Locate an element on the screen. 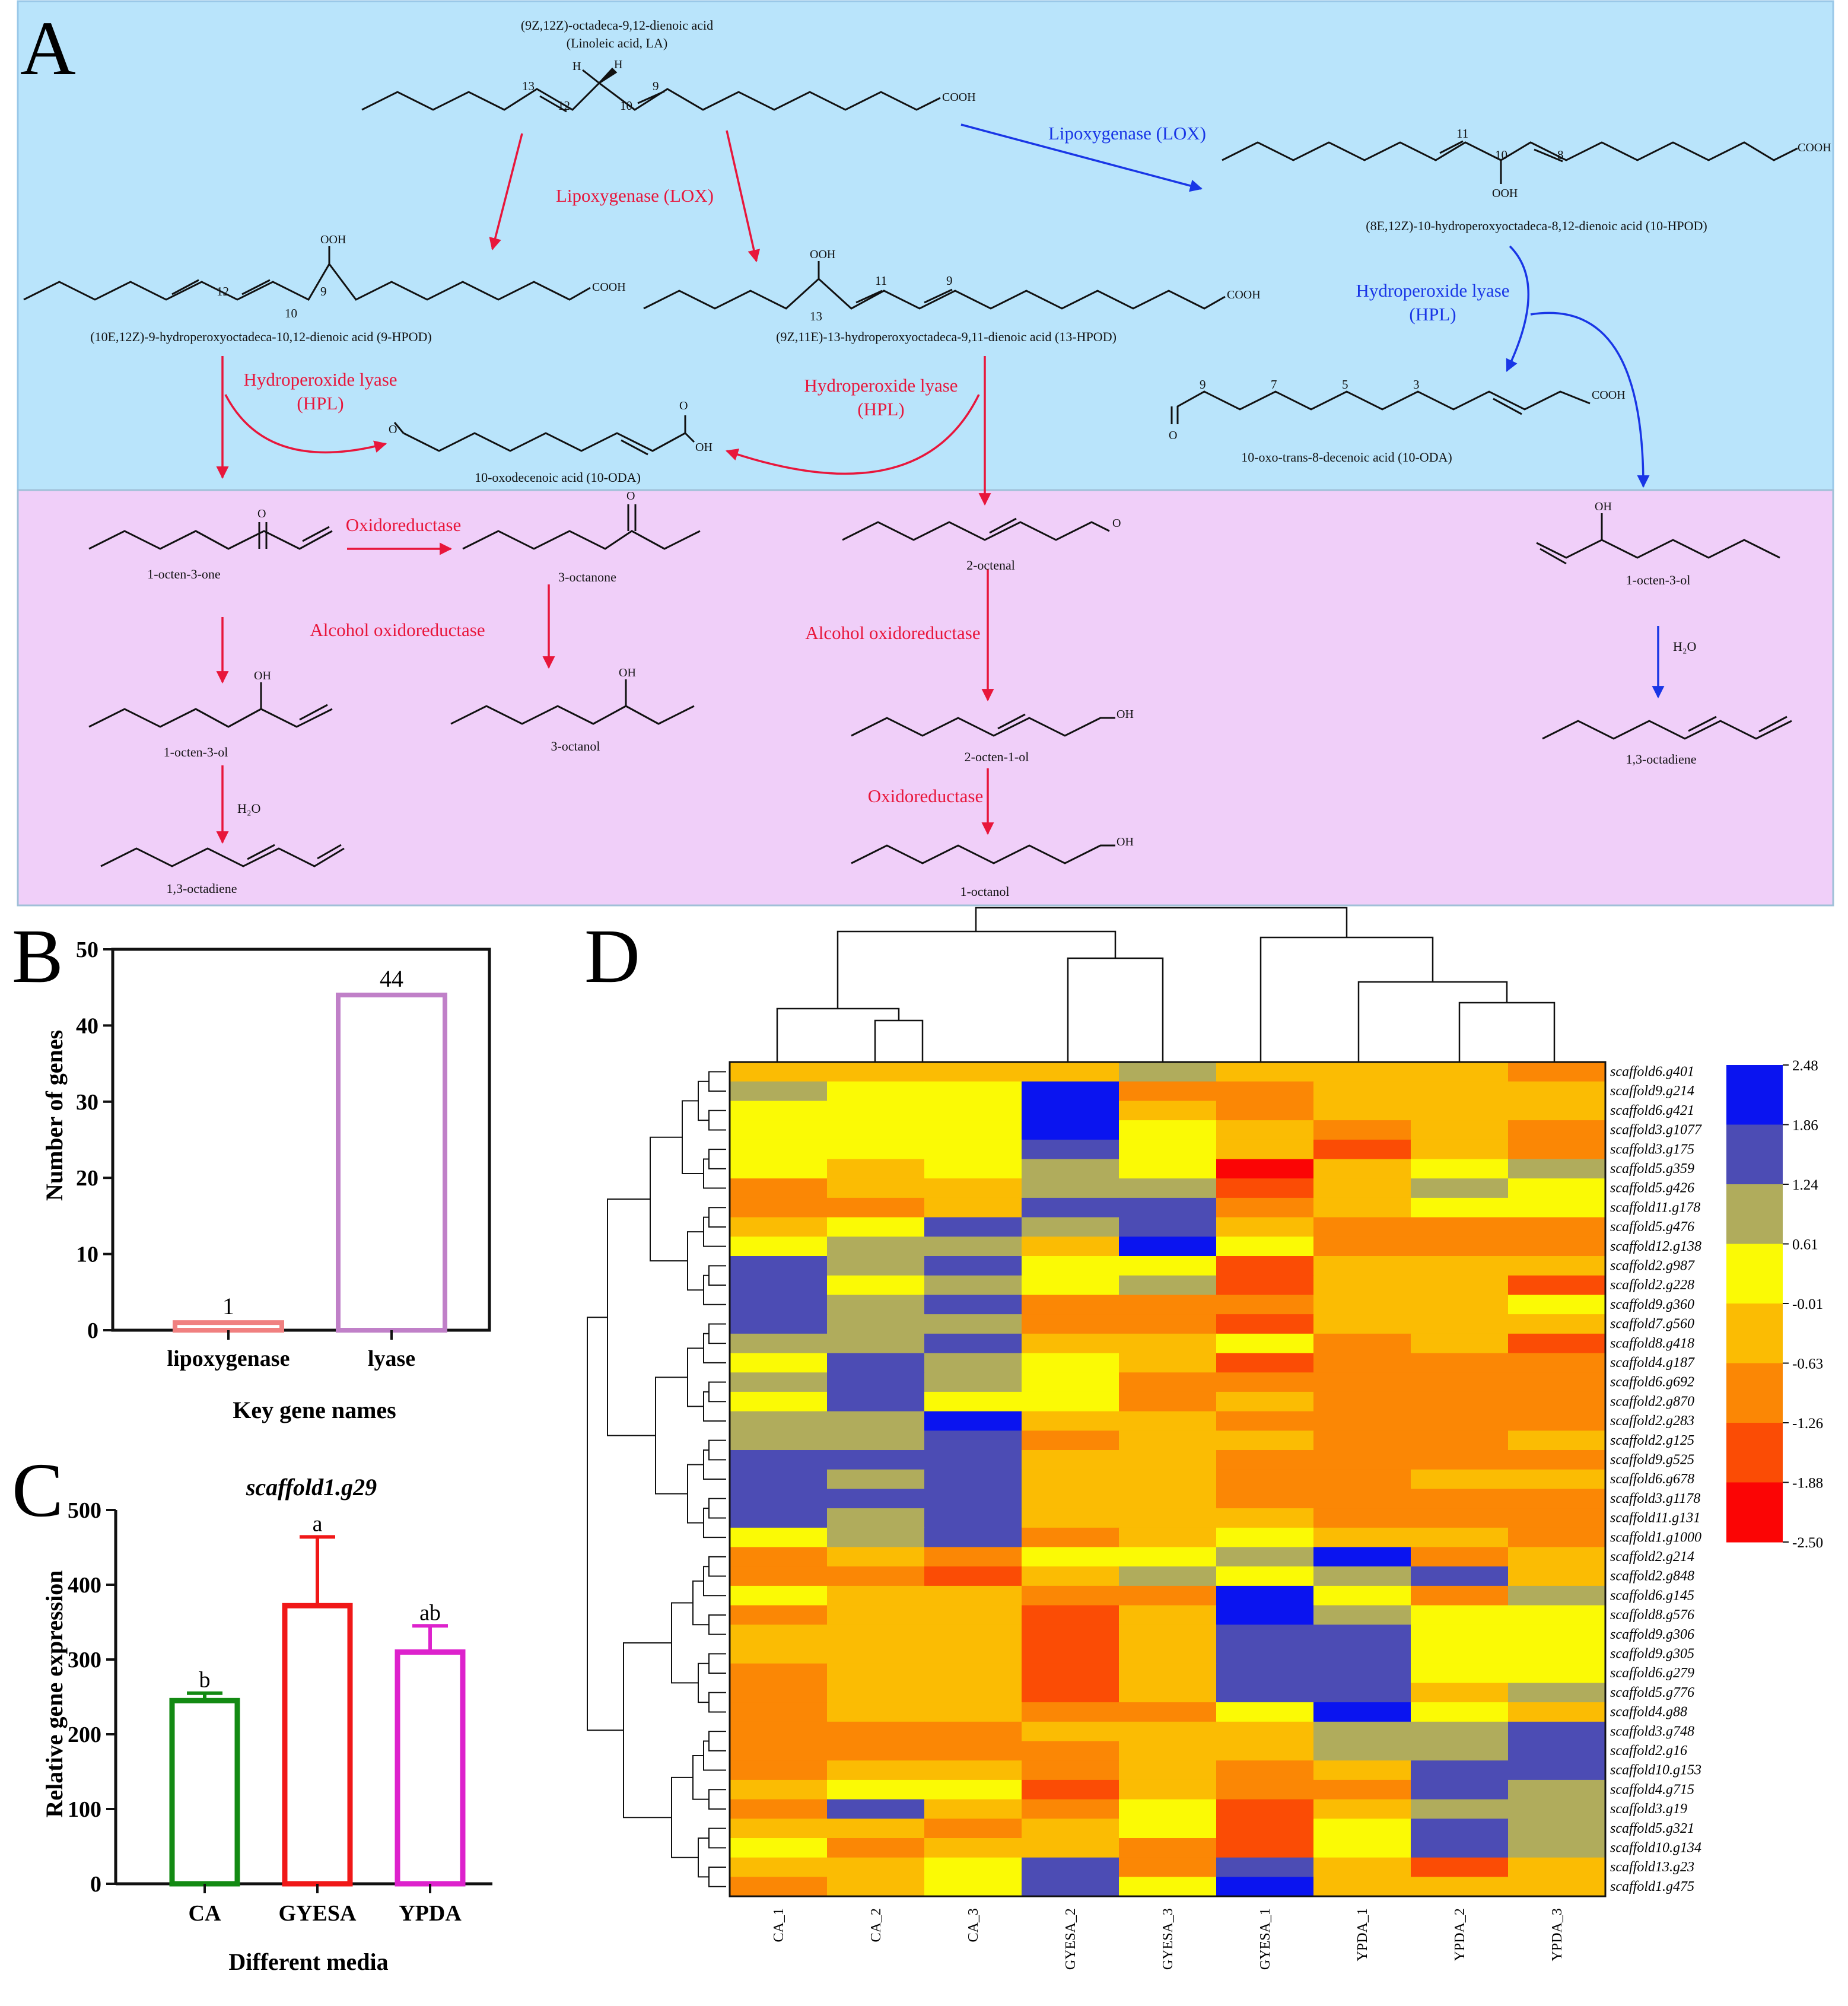 Image resolution: width=1848 pixels, height=2006 pixels. heatmap-row-label: scaffold3.g1178 is located at coordinates (1655, 1499).